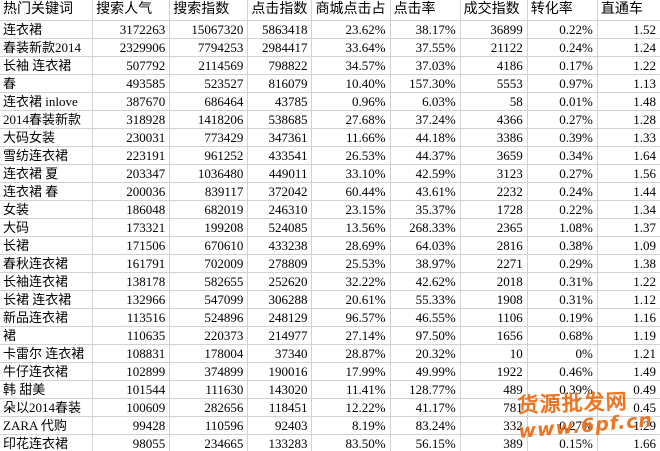 The width and height of the screenshot is (660, 451). Describe the element at coordinates (131, 317) in the screenshot. I see `value-cell: 113516` at that location.